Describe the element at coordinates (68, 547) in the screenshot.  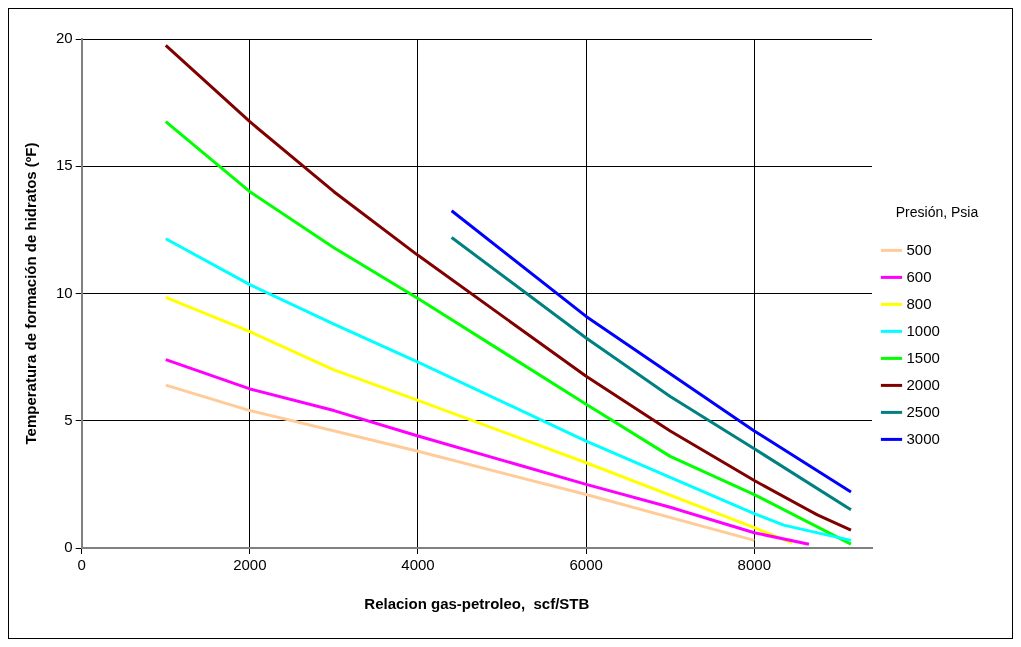
I see `y-tick-label: 0` at that location.